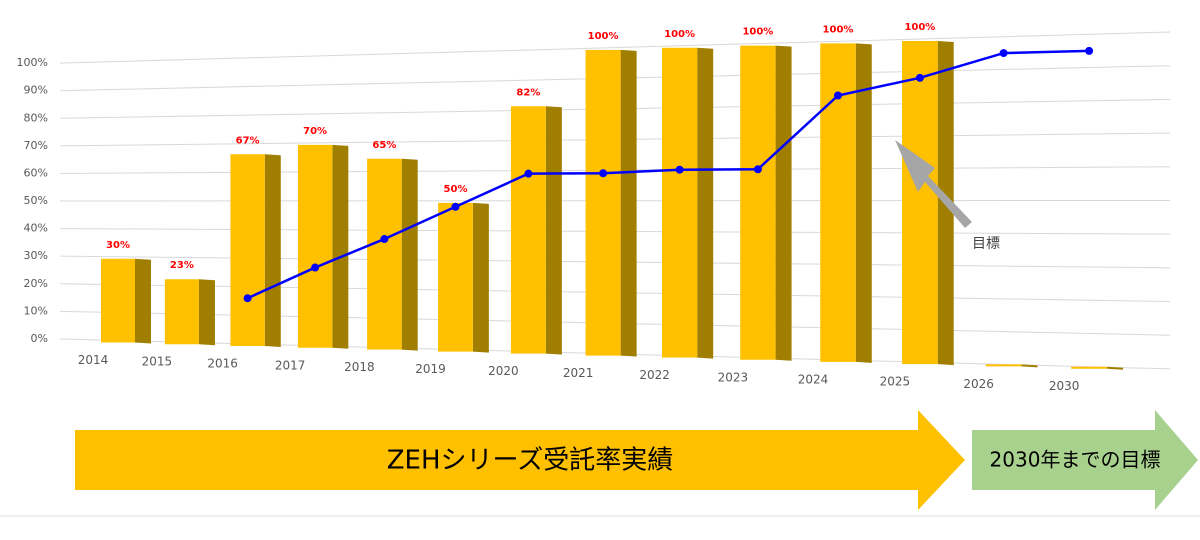 Image resolution: width=1200 pixels, height=540 pixels. I want to click on grid-line, so click(615, 47).